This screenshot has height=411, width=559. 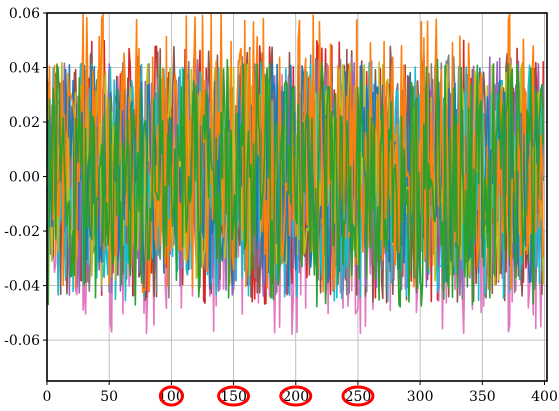 What do you see at coordinates (420, 397) in the screenshot?
I see `x-tick-label: 300` at bounding box center [420, 397].